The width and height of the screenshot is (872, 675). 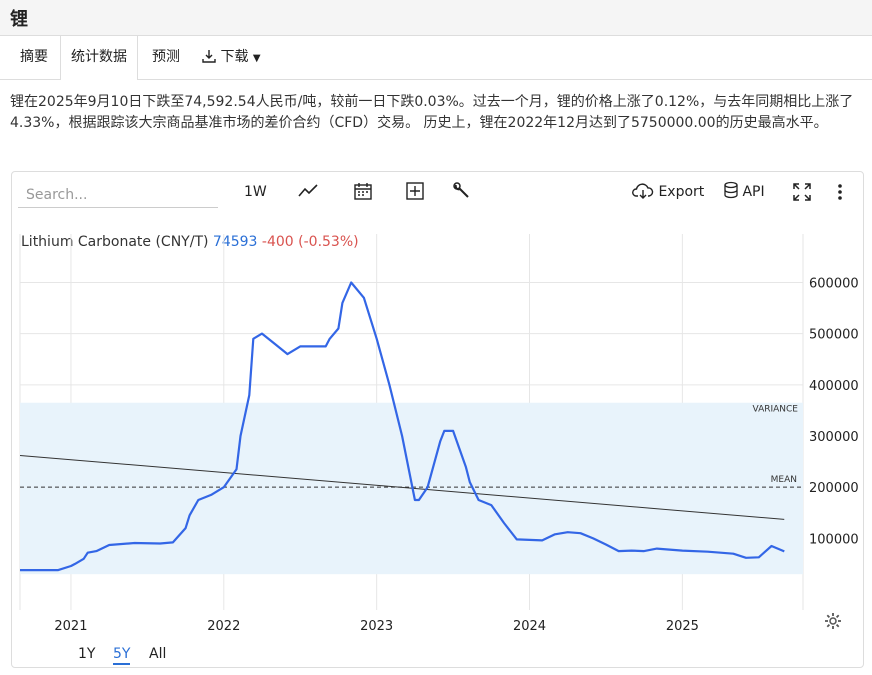 What do you see at coordinates (682, 625) in the screenshot?
I see `x-tick-label: 2025` at bounding box center [682, 625].